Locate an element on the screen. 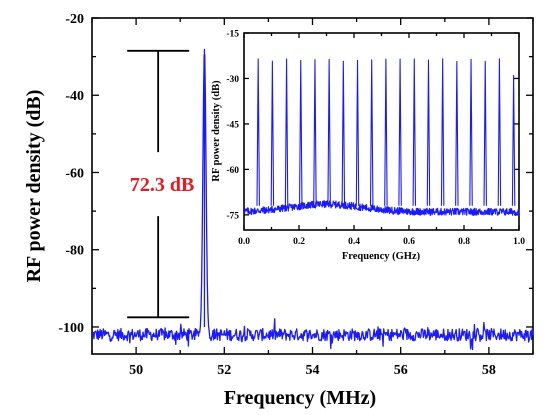 This screenshot has height=415, width=550. main-x-tick-label: 58 is located at coordinates (489, 370).